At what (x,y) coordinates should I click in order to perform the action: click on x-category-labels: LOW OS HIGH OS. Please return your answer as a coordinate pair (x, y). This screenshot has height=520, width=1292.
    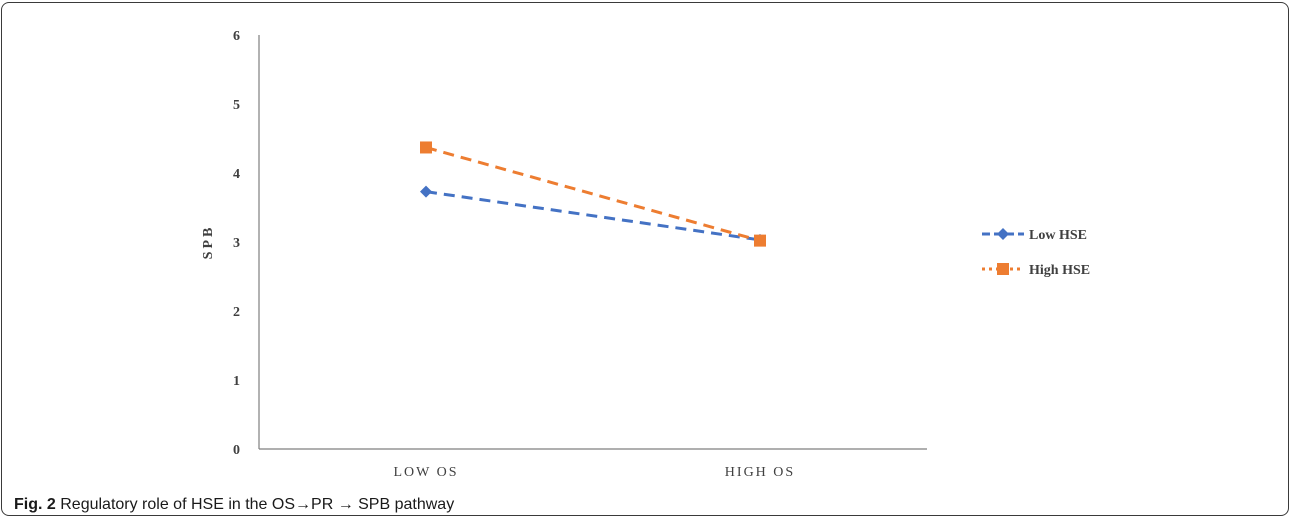
    Looking at the image, I should click on (594, 472).